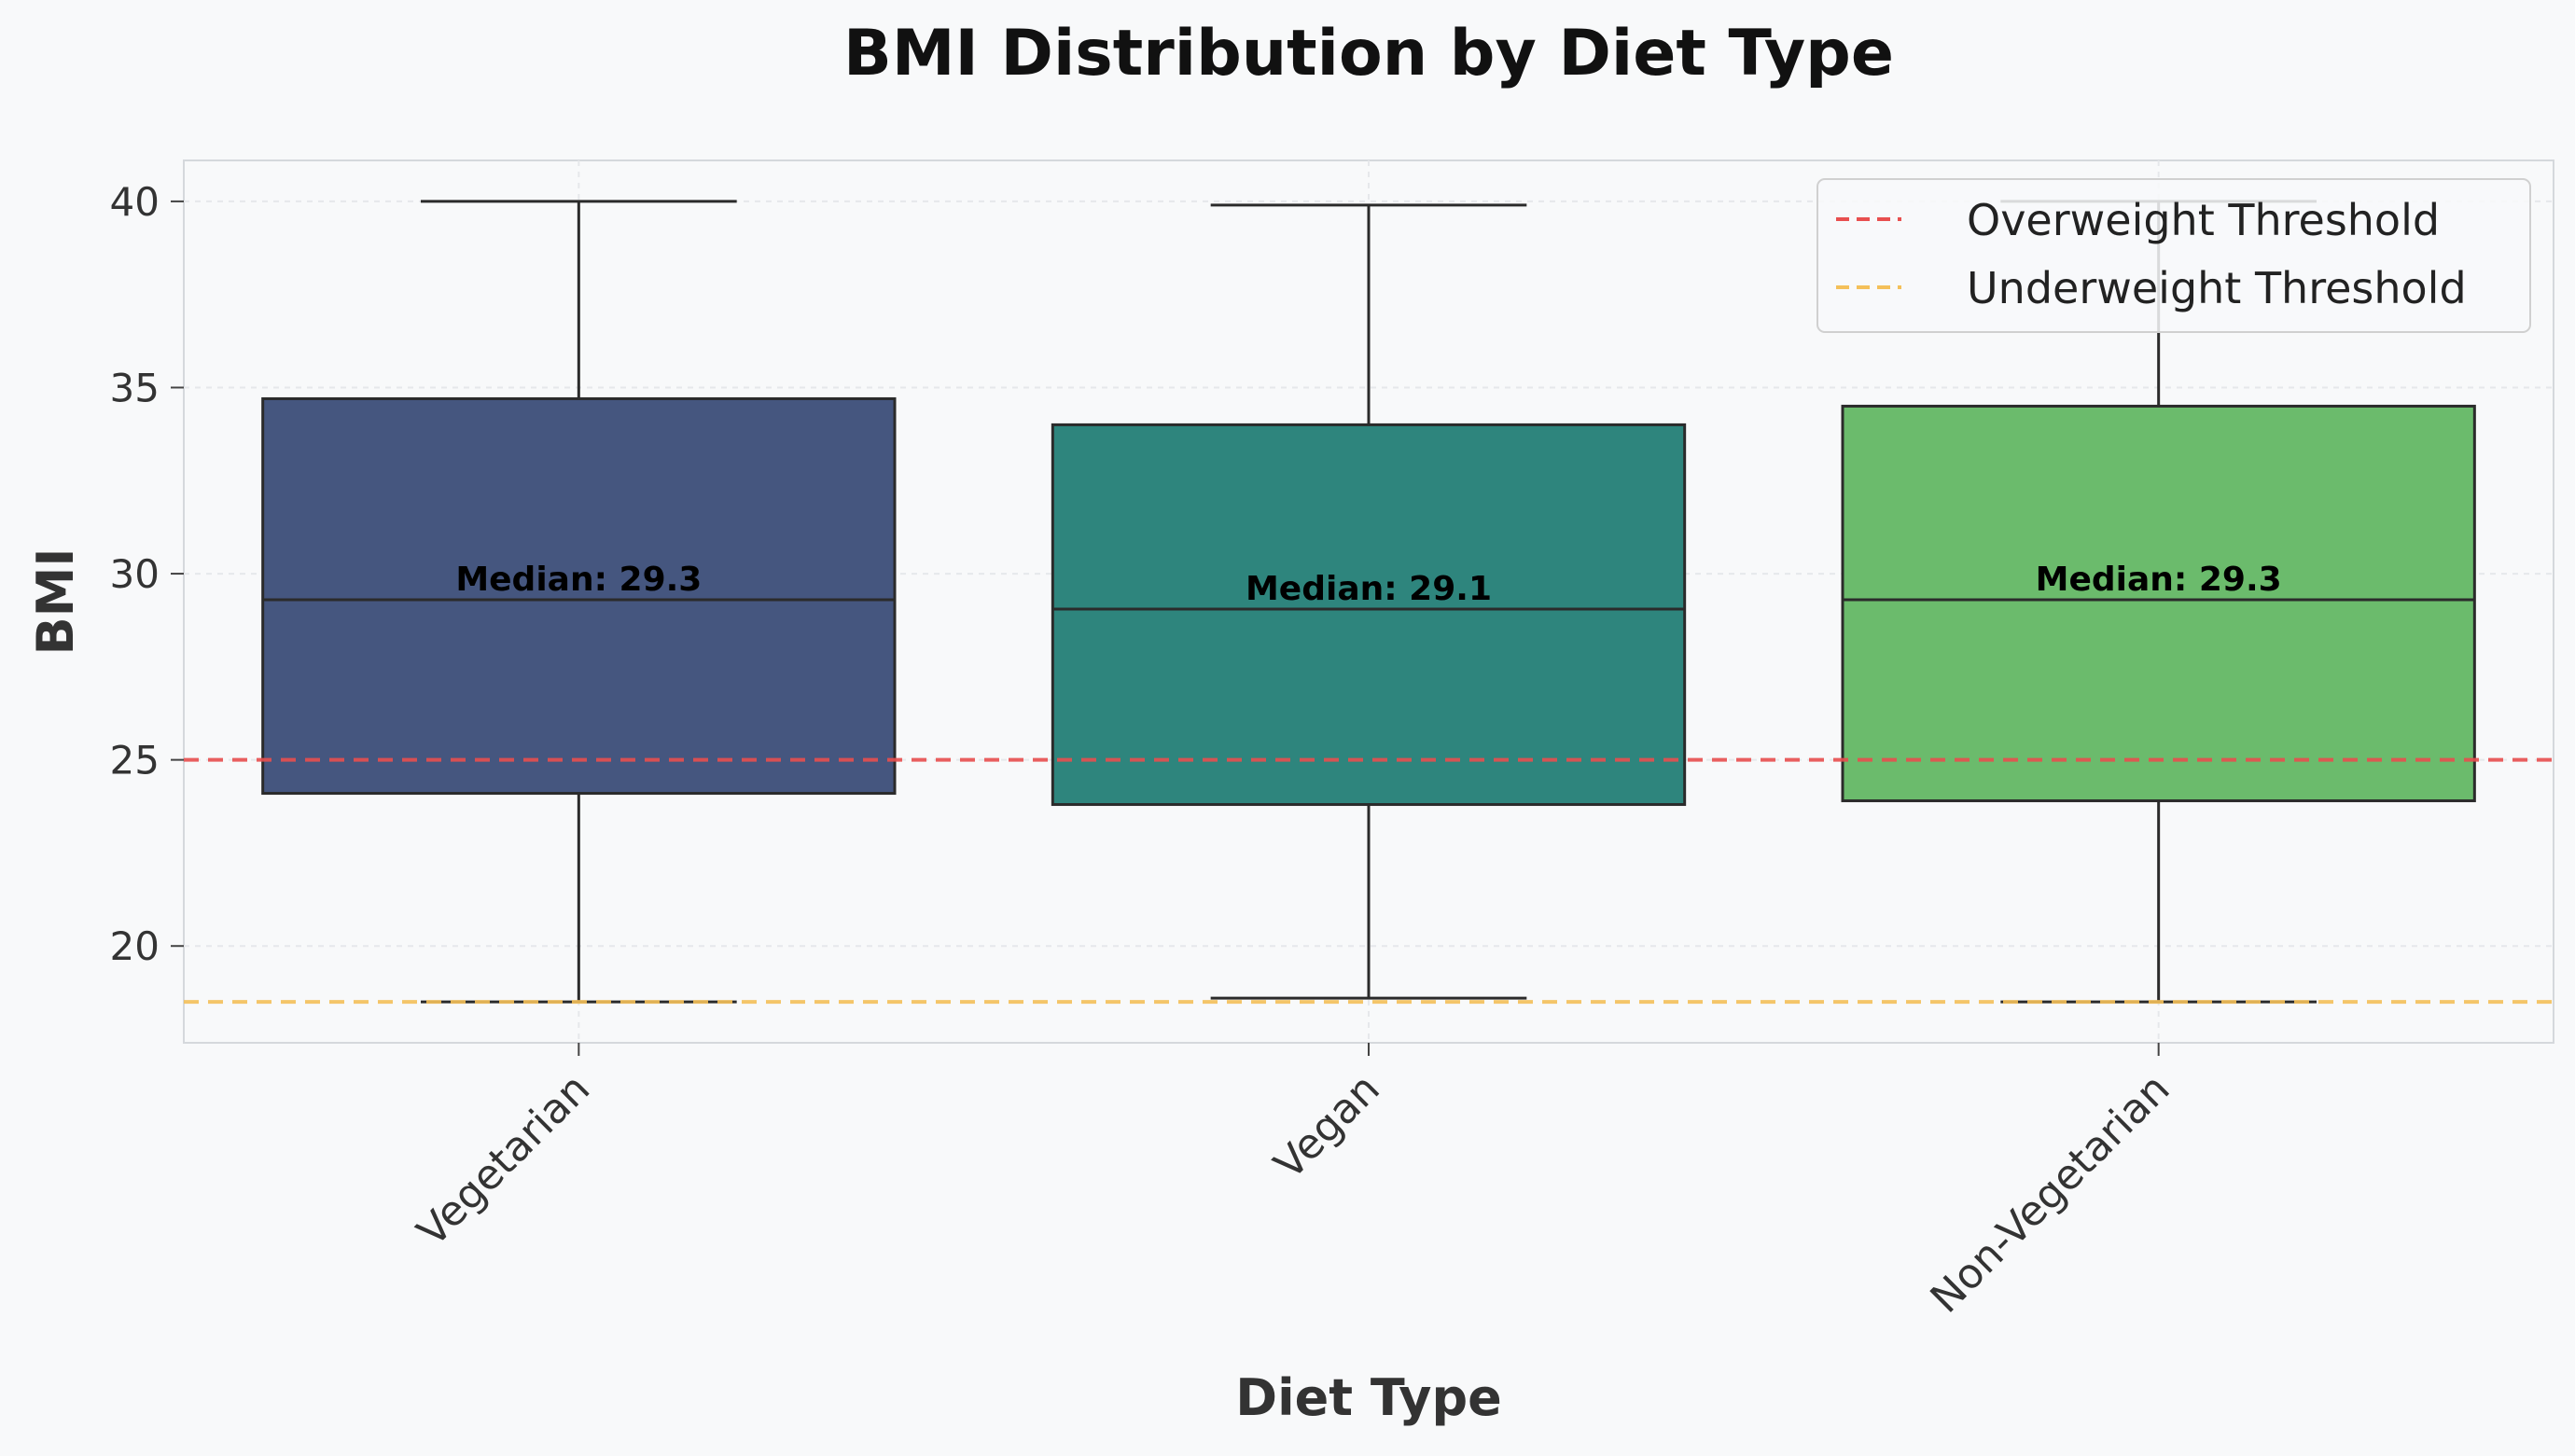 This screenshot has height=1456, width=2575. I want to click on y-tick-label: 30, so click(135, 574).